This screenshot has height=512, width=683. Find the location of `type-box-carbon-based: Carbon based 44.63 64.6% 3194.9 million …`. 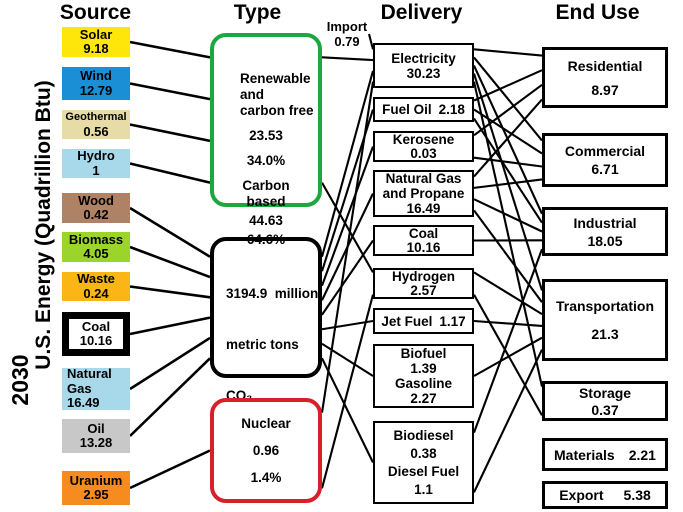

type-box-carbon-based: Carbon based 44.63 64.6% 3194.9 million … is located at coordinates (266, 290).